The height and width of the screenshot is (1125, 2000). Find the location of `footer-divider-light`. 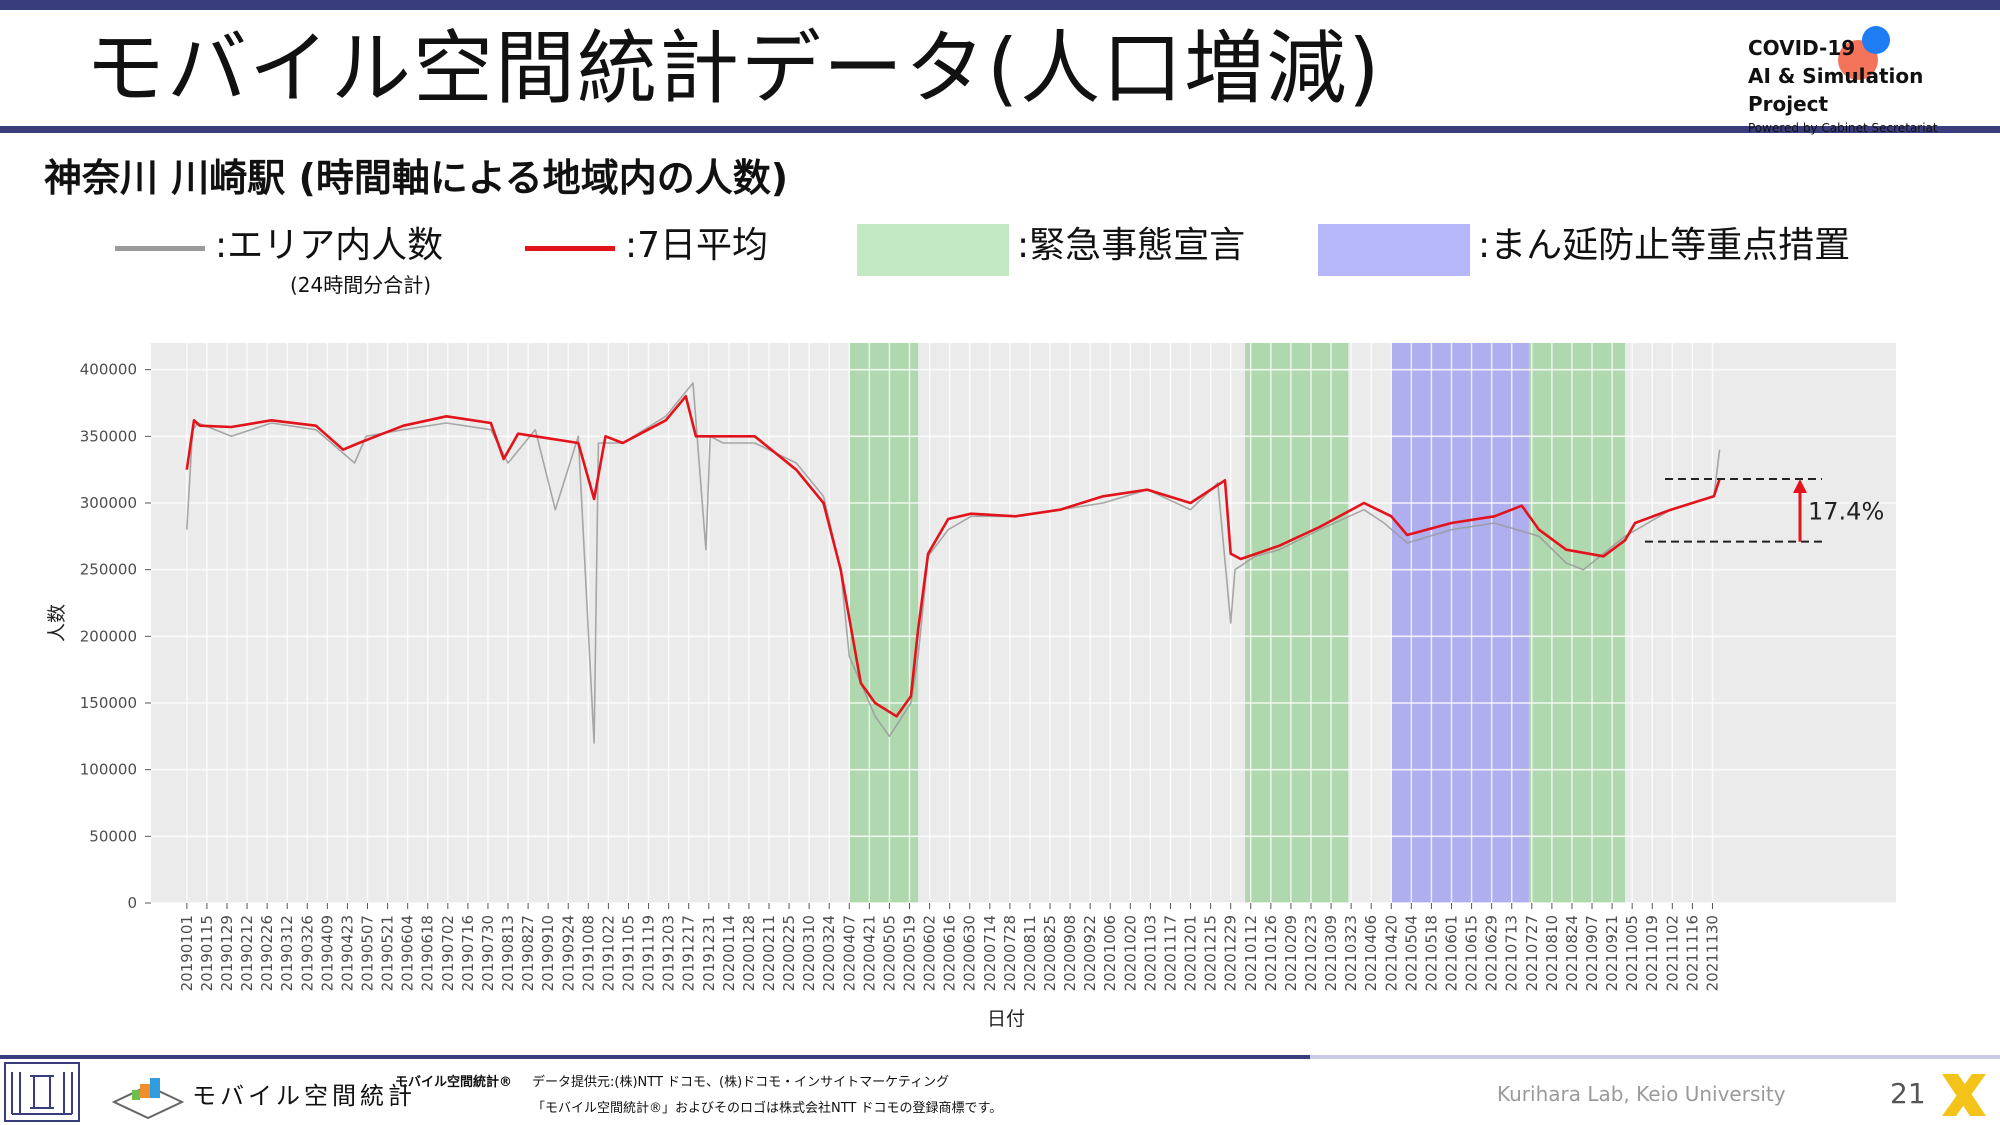

footer-divider-light is located at coordinates (1655, 1057).